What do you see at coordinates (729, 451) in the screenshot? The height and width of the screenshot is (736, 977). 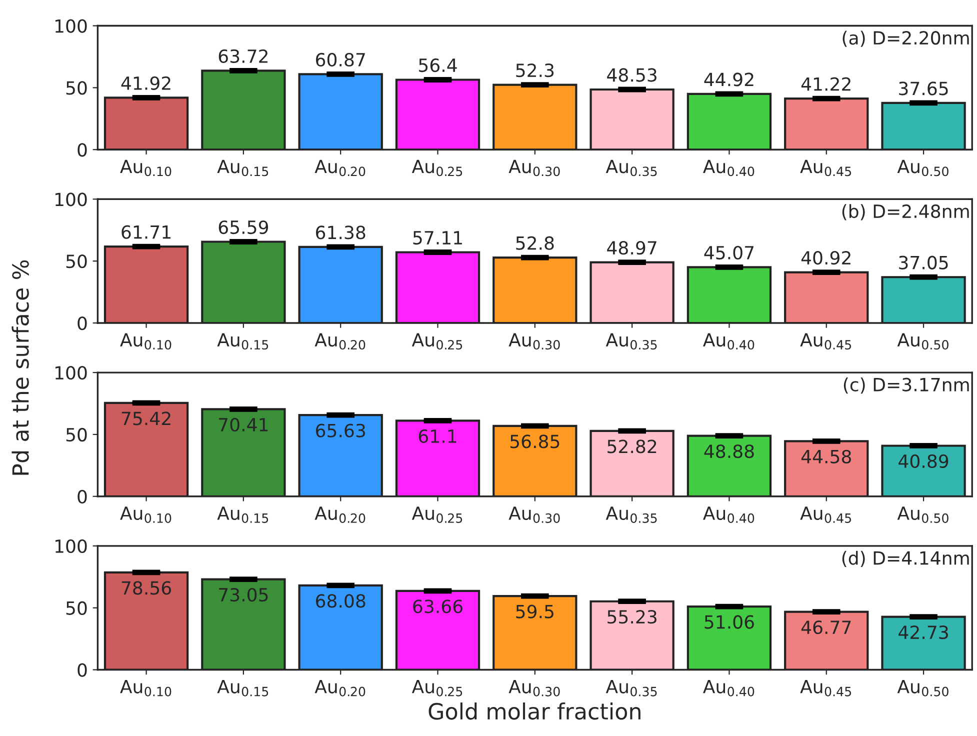 I see `data-label: 48.88` at bounding box center [729, 451].